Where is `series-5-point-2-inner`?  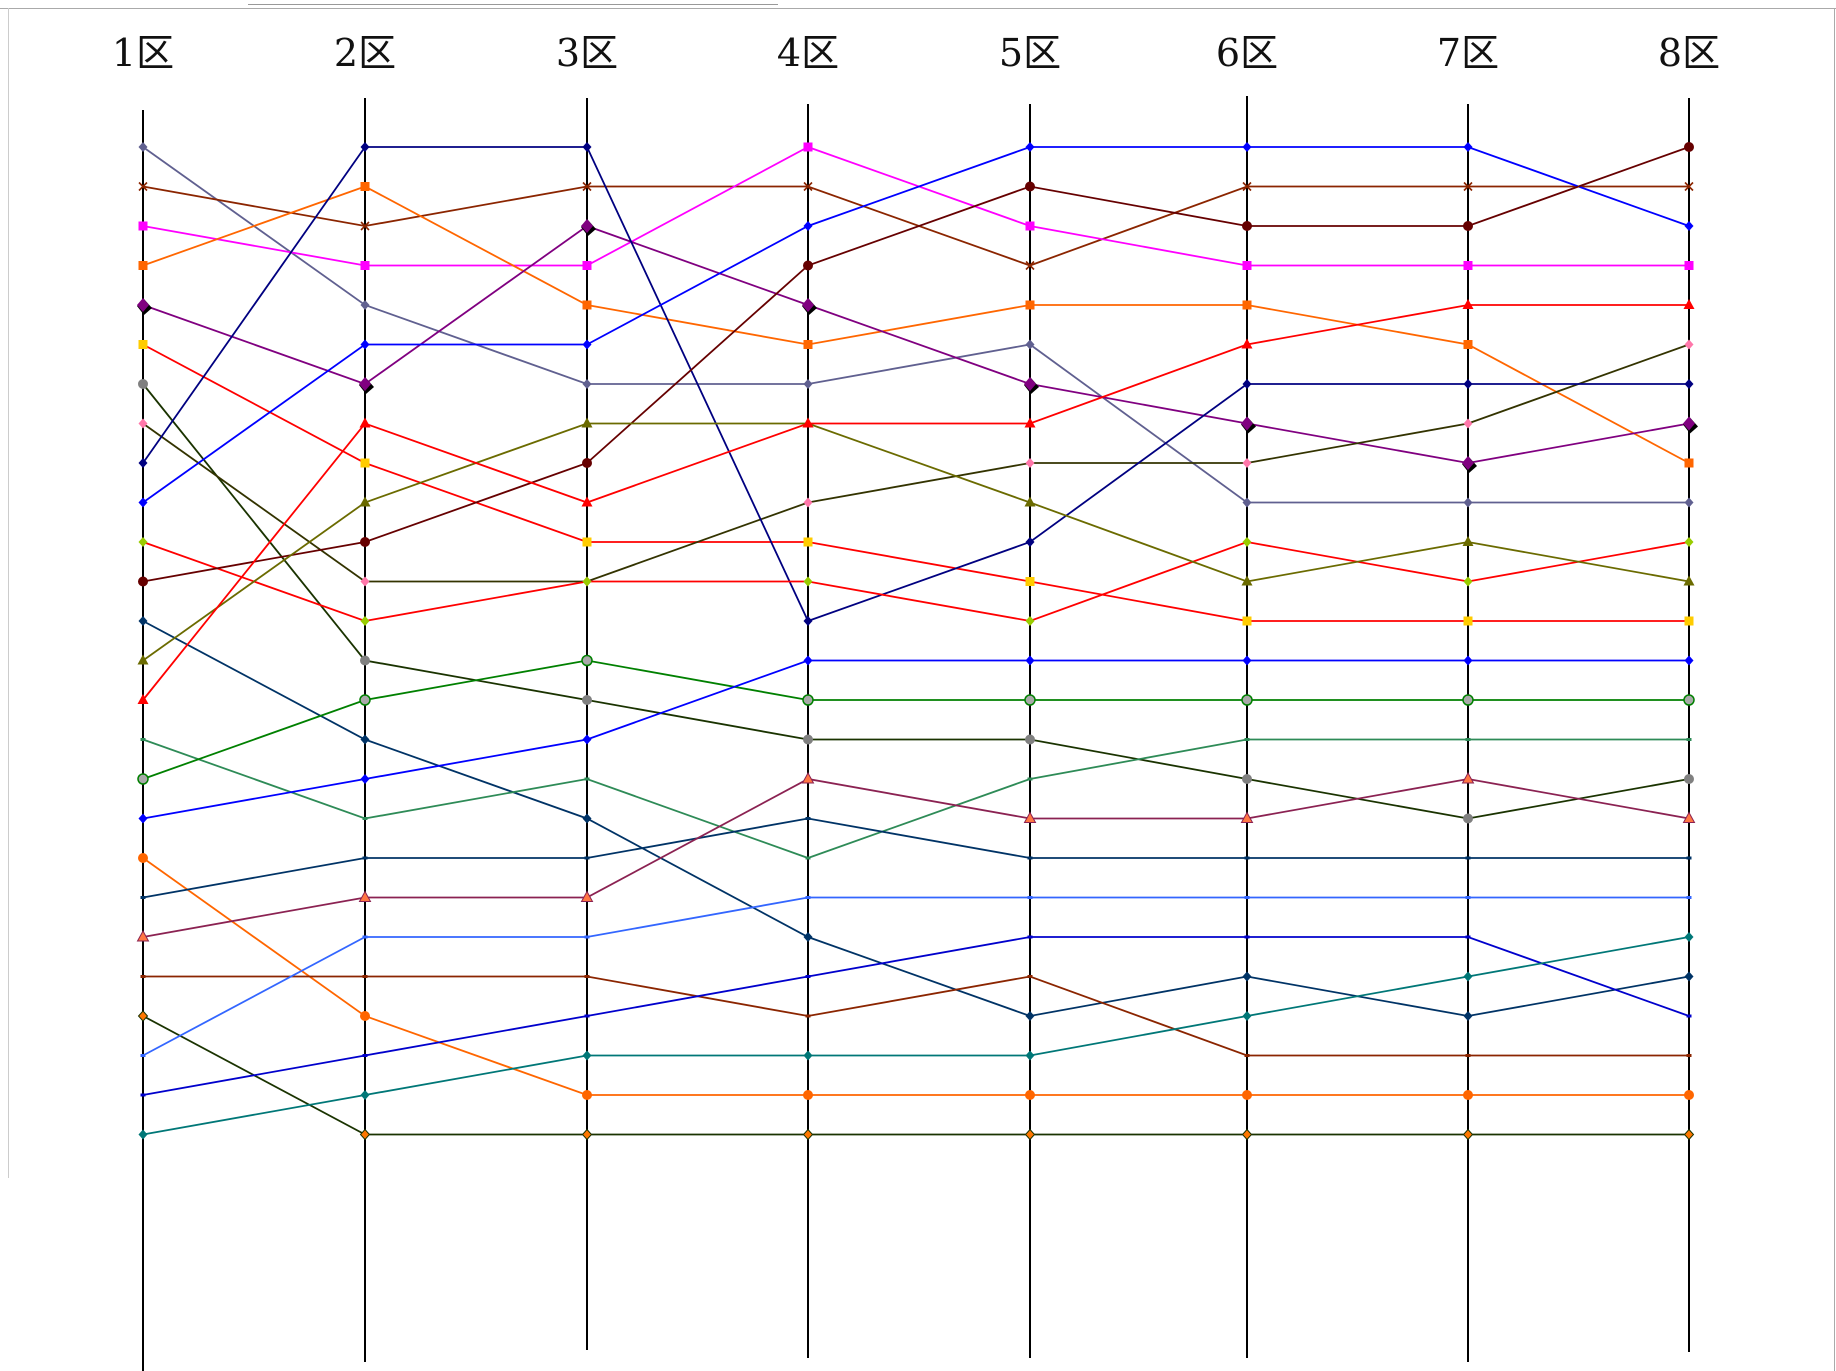 series-5-point-2-inner is located at coordinates (365, 384).